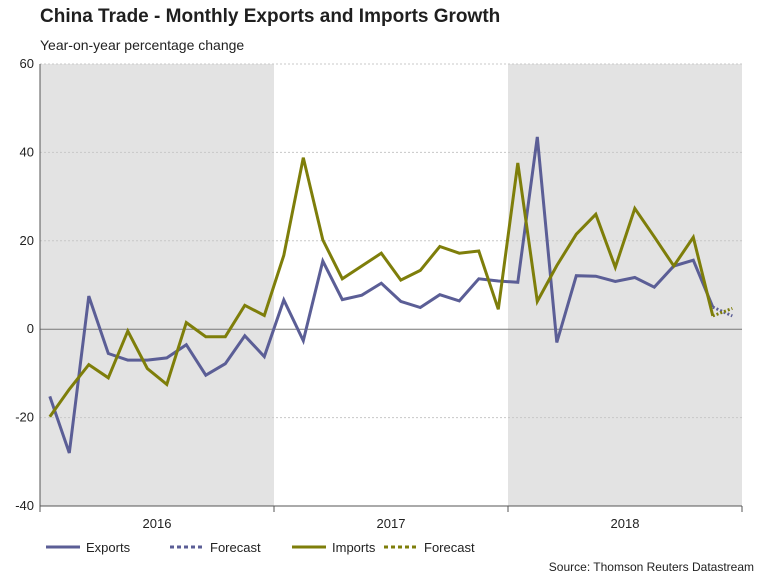  Describe the element at coordinates (142, 45) in the screenshot. I see `chart-subtitle: Year-on-year percentage change` at that location.